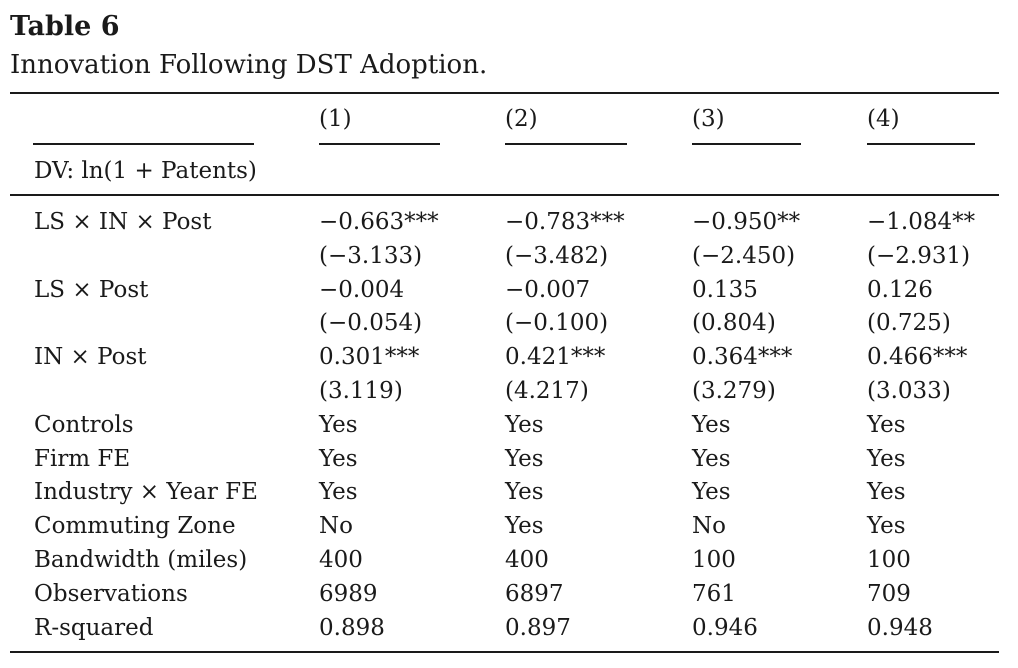 This screenshot has width=1018, height=668. Describe the element at coordinates (371, 323) in the screenshot. I see `table-cell: (−0.054)` at that location.